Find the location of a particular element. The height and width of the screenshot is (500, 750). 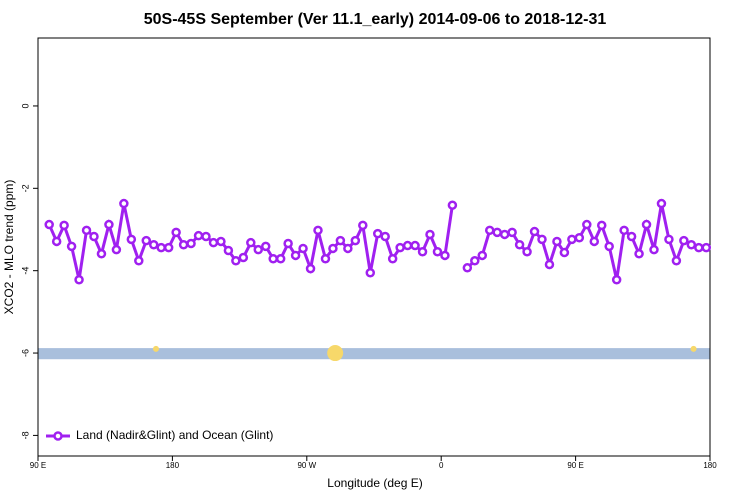

legend-label: Land (Nadir&Glint) and Ocean (Glint) is located at coordinates (174, 435).